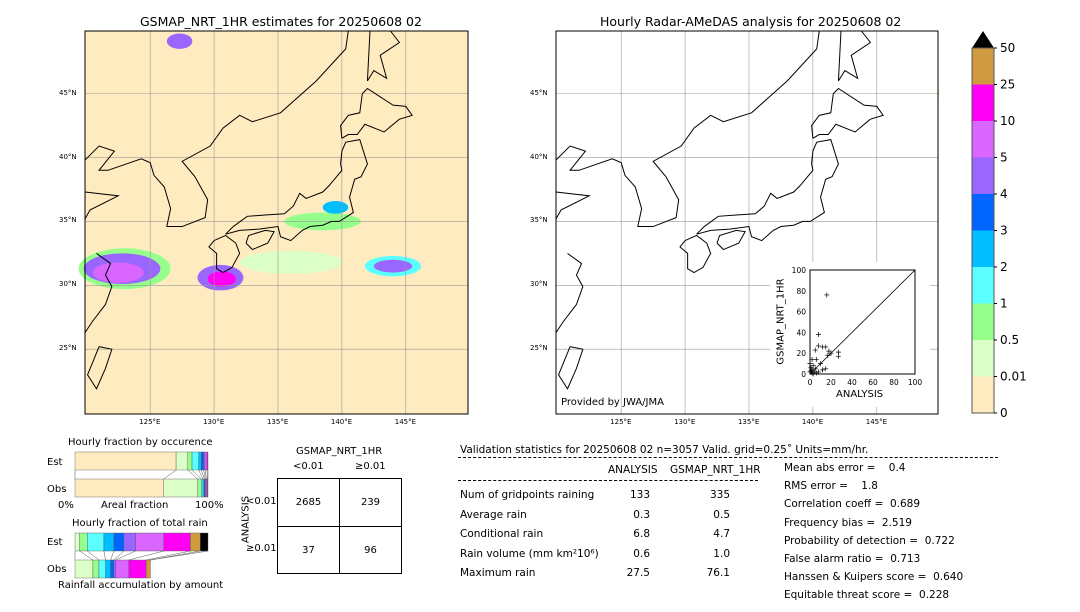  What do you see at coordinates (55, 462) in the screenshot?
I see `occurrence-est-label: Est` at bounding box center [55, 462].